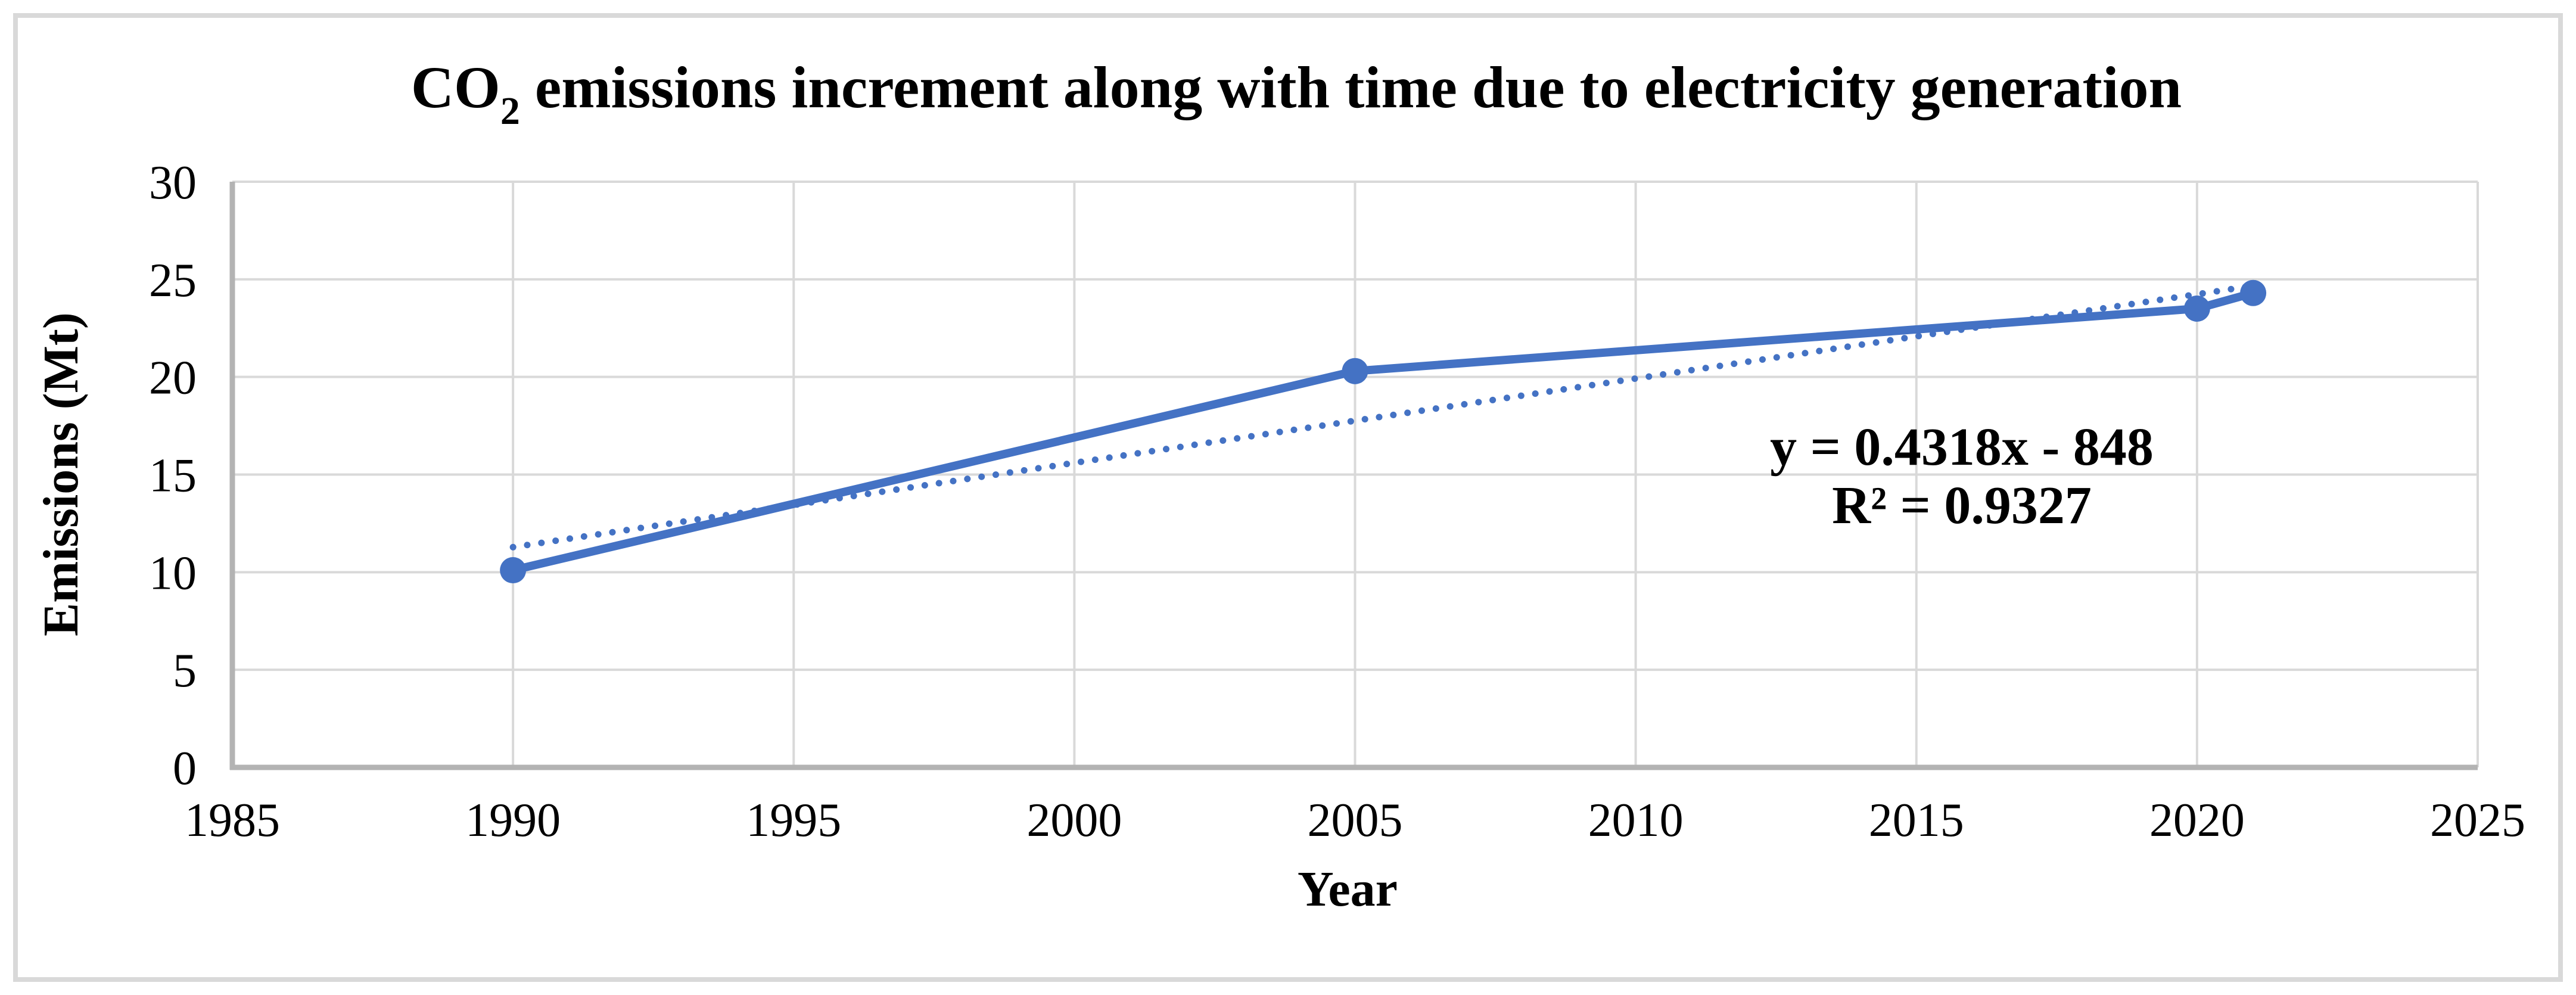  Describe the element at coordinates (173, 280) in the screenshot. I see `y-tick-label: 25` at that location.